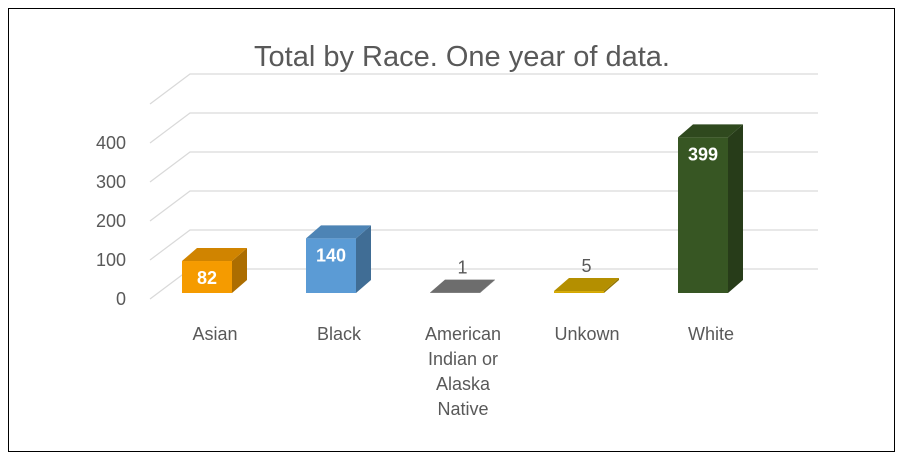  I want to click on chart-title: Total by Race. One year of data., so click(462, 57).